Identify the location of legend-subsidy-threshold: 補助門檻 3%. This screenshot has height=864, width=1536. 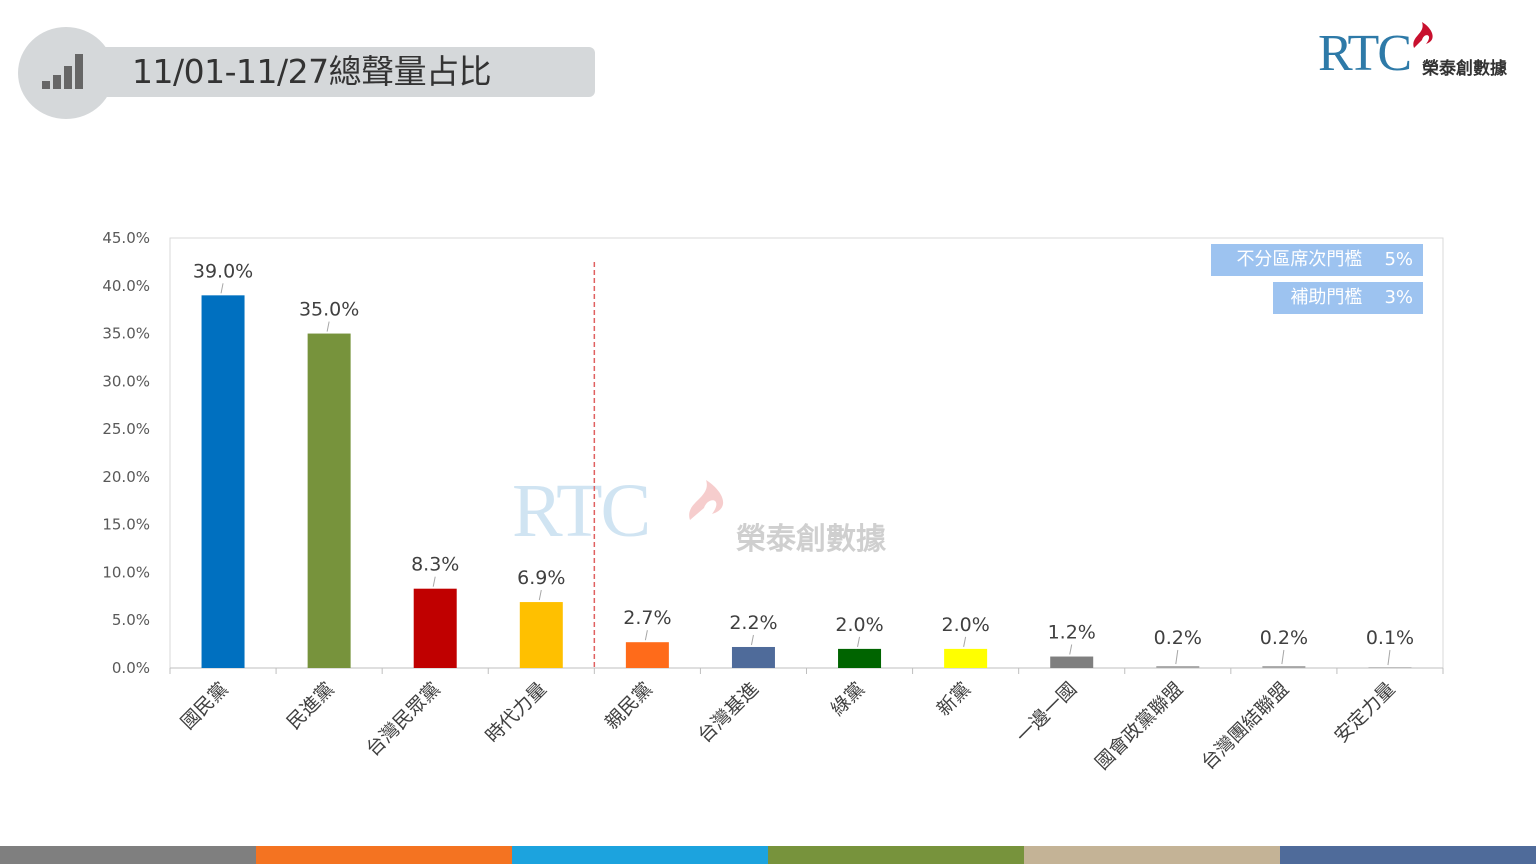
(1348, 298).